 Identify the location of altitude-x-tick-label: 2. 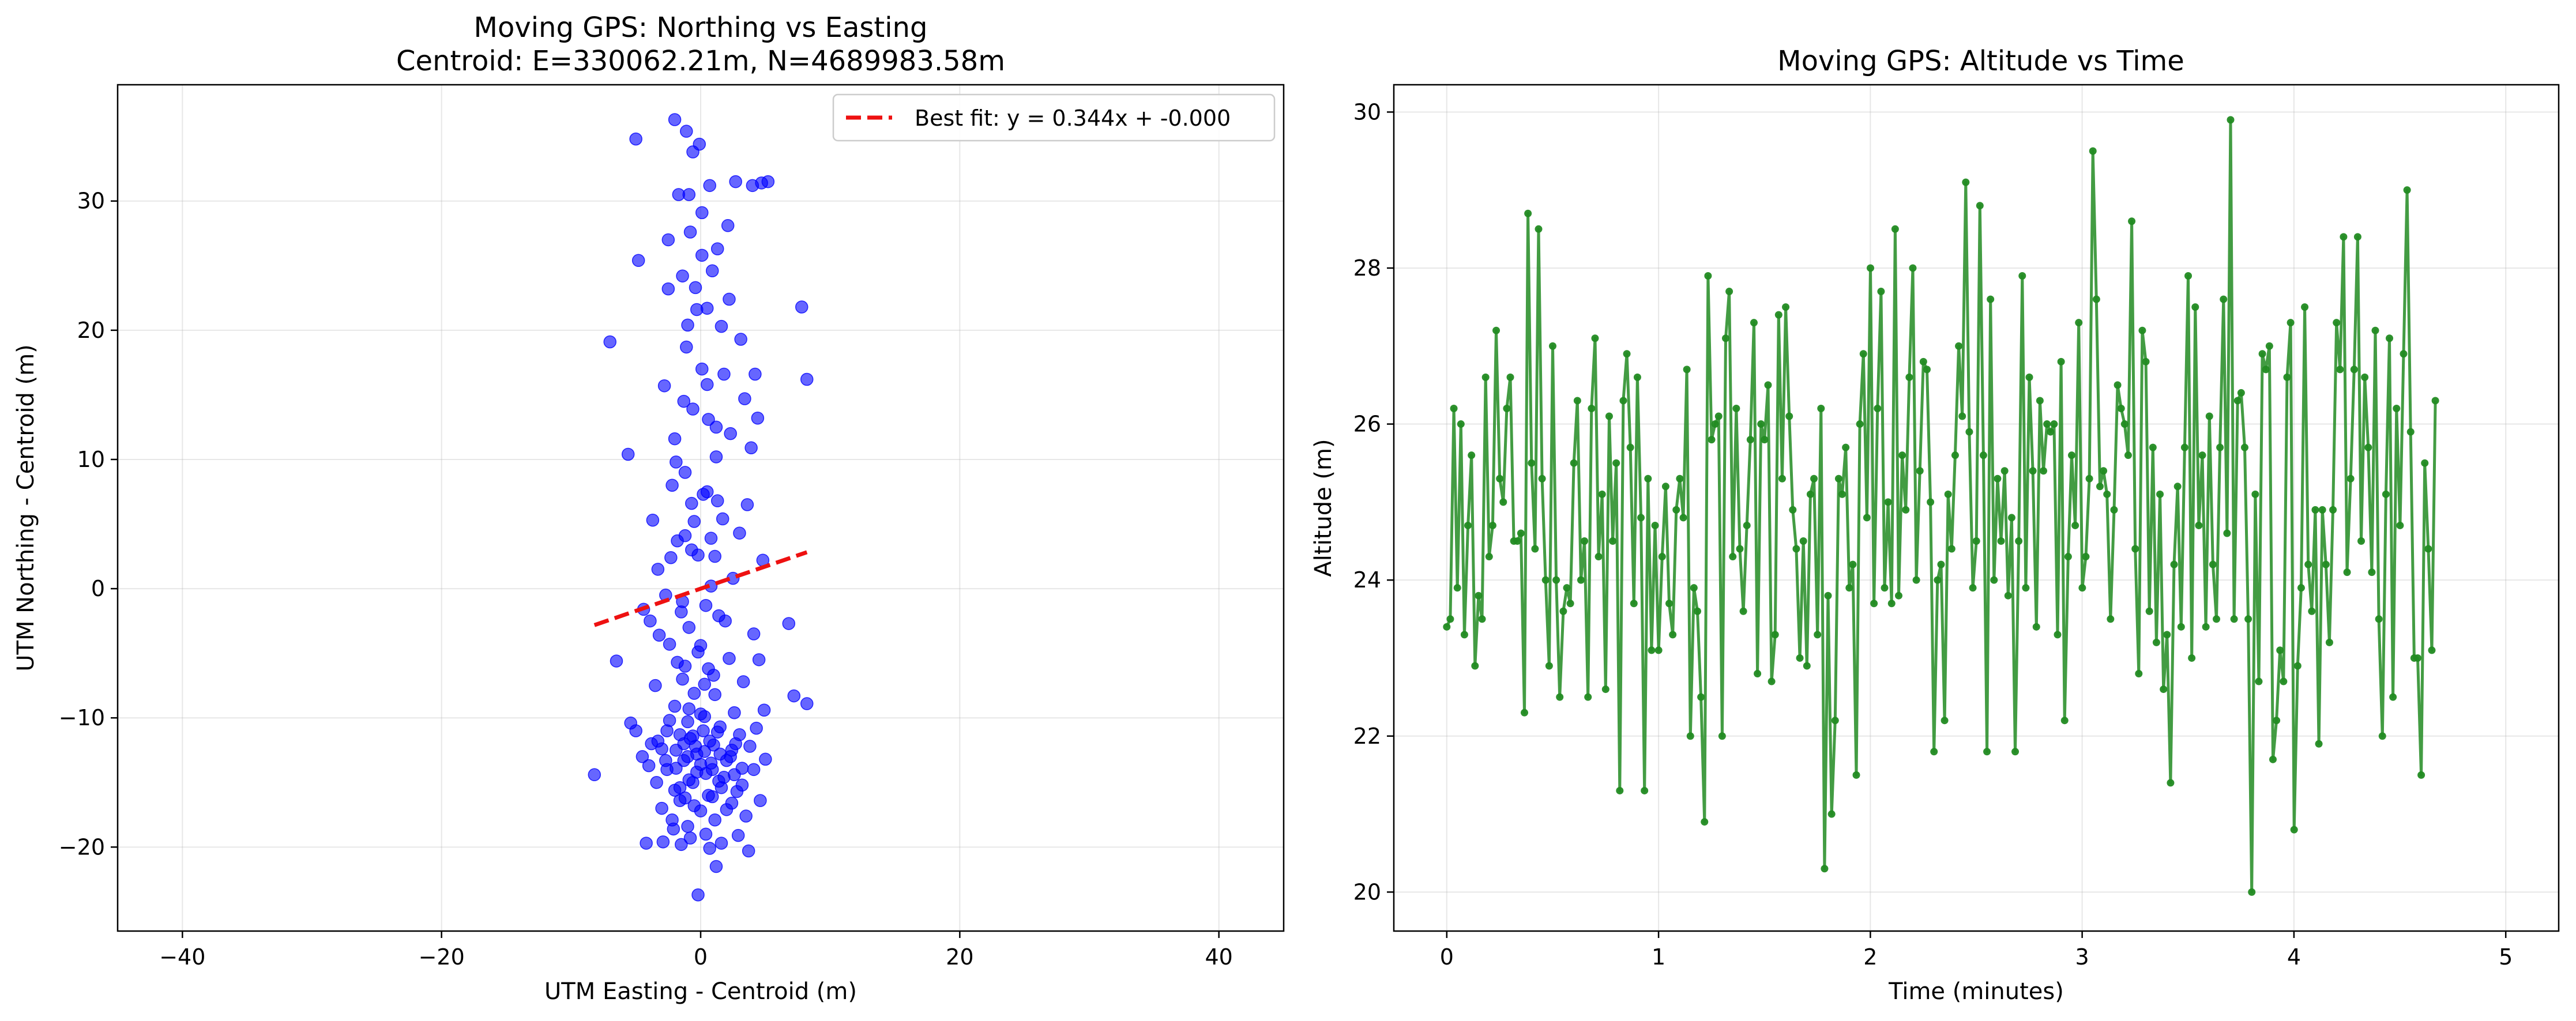
(1870, 957).